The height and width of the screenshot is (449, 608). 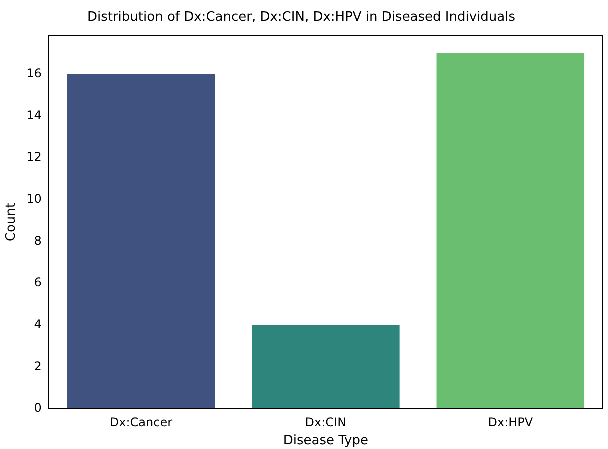 What do you see at coordinates (34, 73) in the screenshot?
I see `y-tick-label: 16` at bounding box center [34, 73].